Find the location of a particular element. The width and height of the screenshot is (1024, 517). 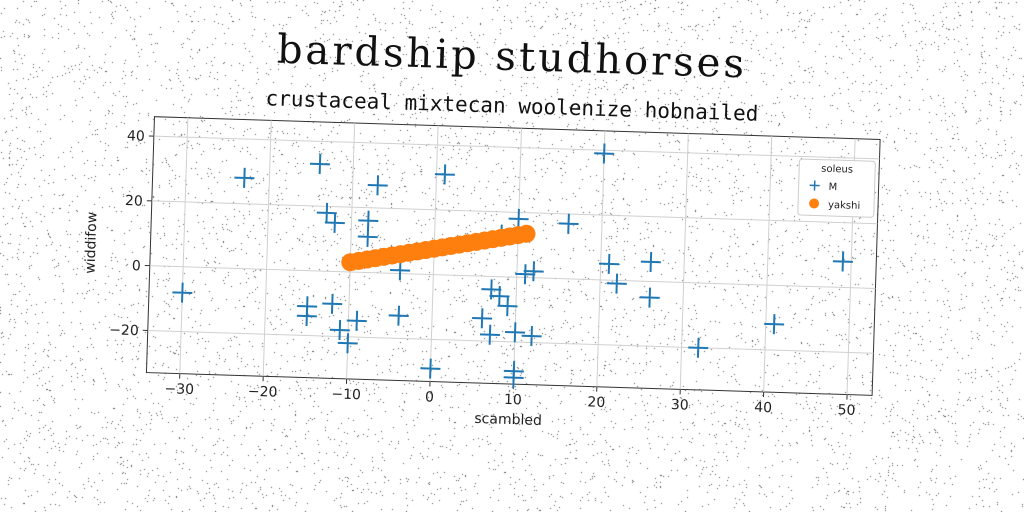

legend-label-m: M is located at coordinates (832, 187).